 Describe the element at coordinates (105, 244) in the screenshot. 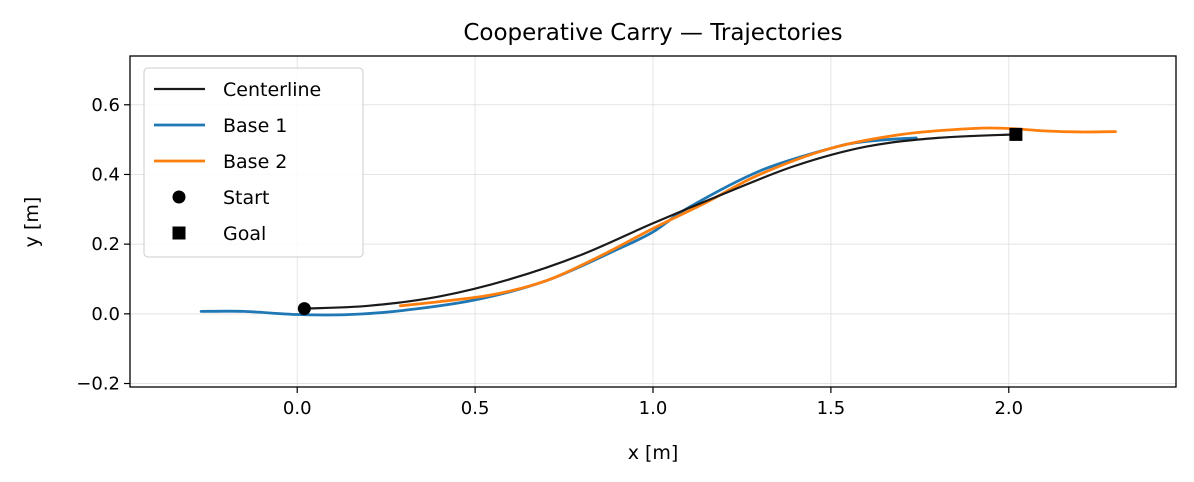

I see `y-tick-label: 0.2` at that location.